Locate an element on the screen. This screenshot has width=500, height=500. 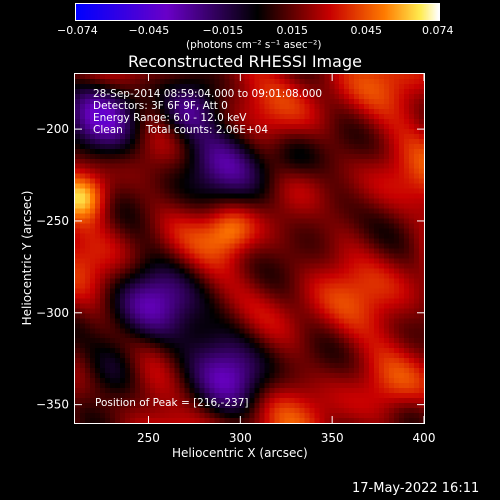
x-tick-label: 400 is located at coordinates (424, 438).